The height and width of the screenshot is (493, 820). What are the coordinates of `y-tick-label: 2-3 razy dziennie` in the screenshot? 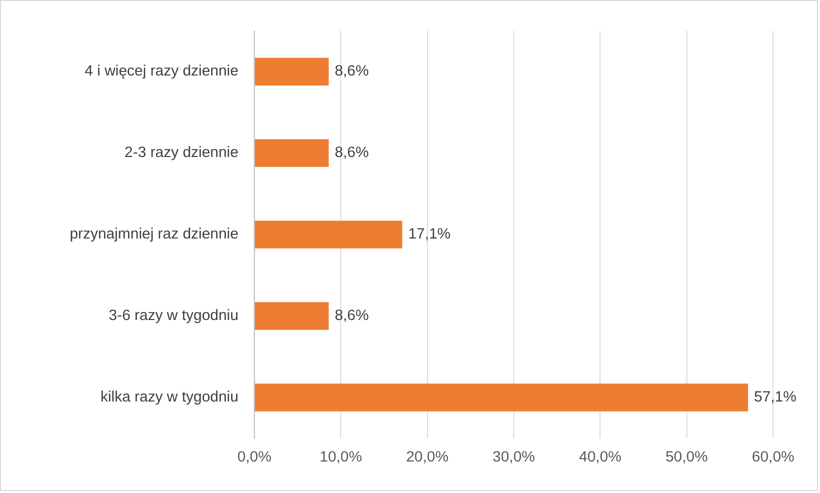 It's located at (181, 153).